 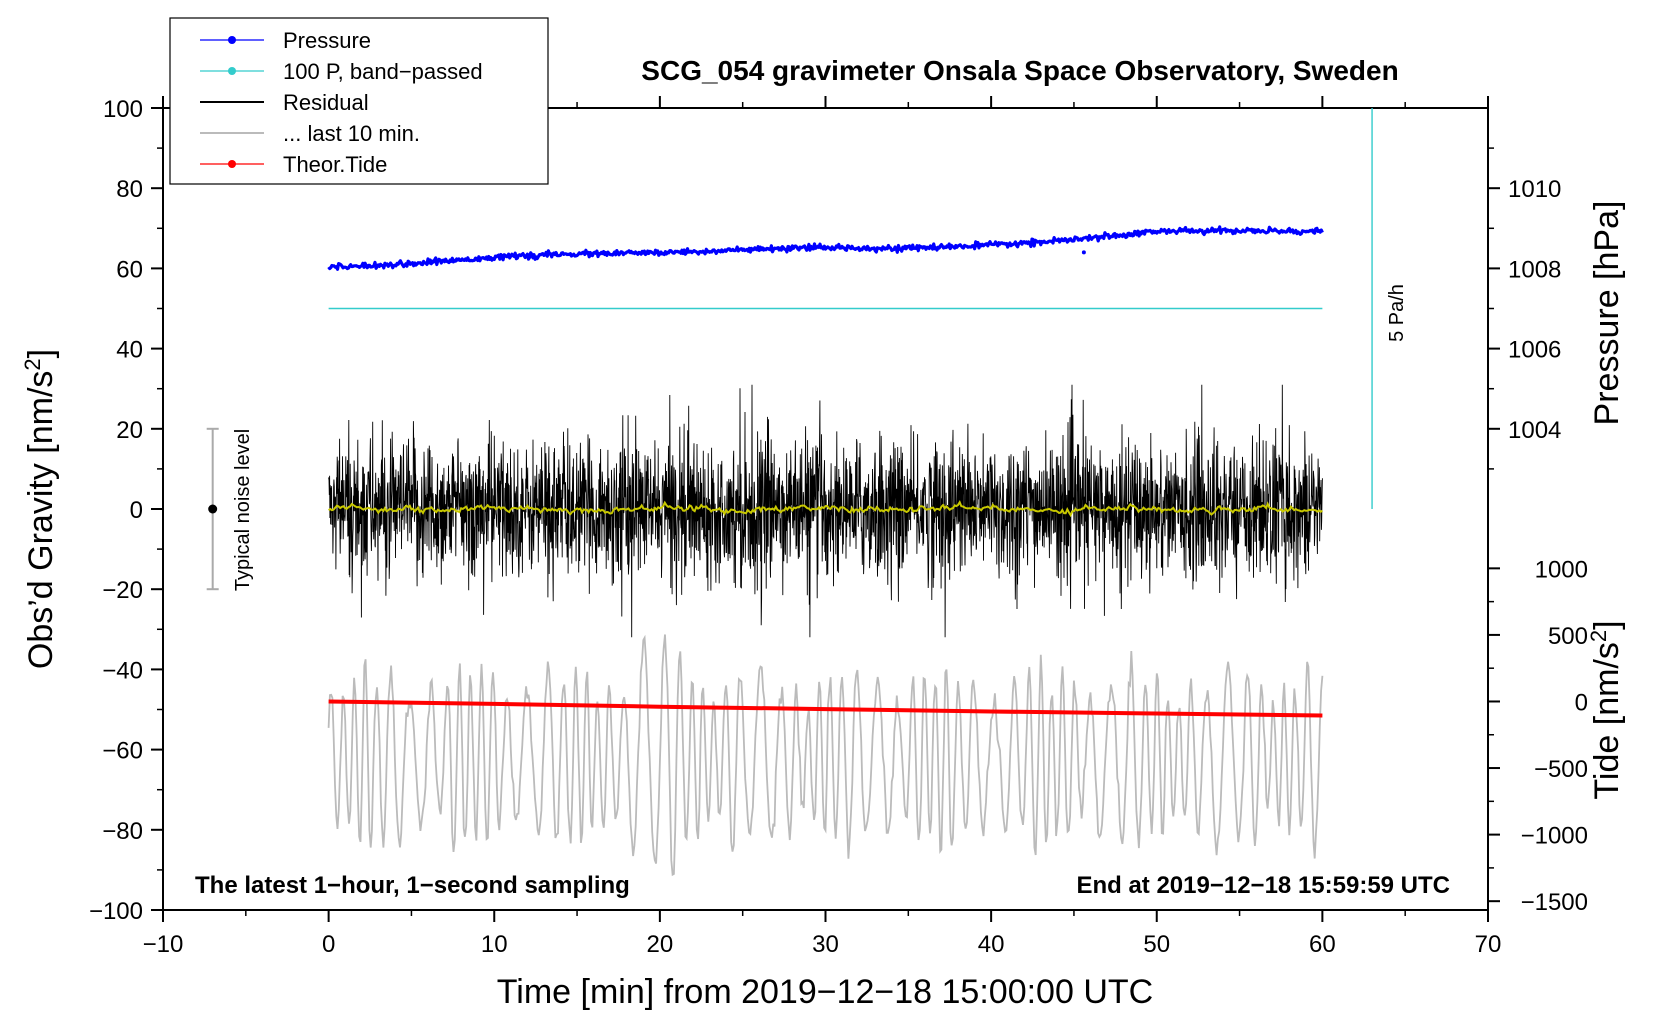 I want to click on x-tick-label: 50, so click(x=1156, y=944).